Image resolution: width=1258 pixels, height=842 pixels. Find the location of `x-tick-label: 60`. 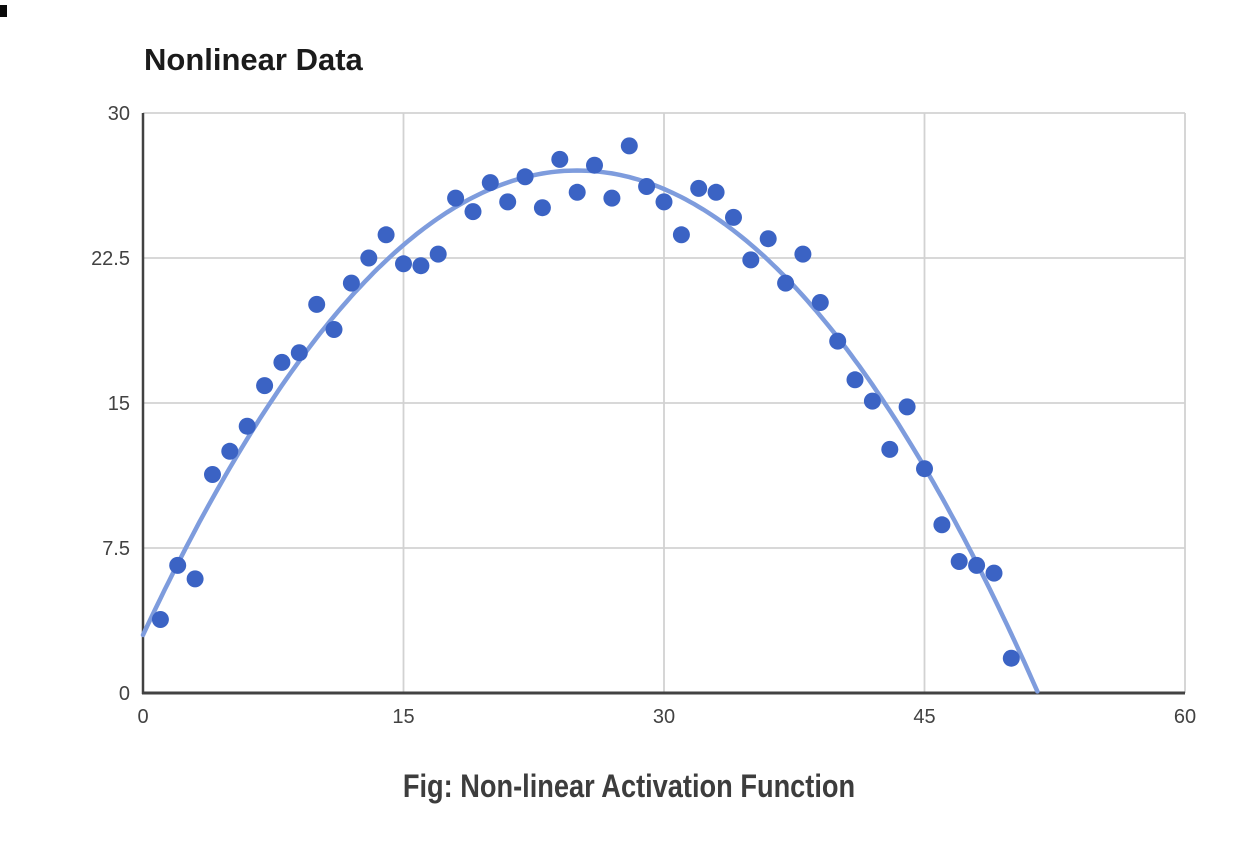

x-tick-label: 60 is located at coordinates (1185, 717).